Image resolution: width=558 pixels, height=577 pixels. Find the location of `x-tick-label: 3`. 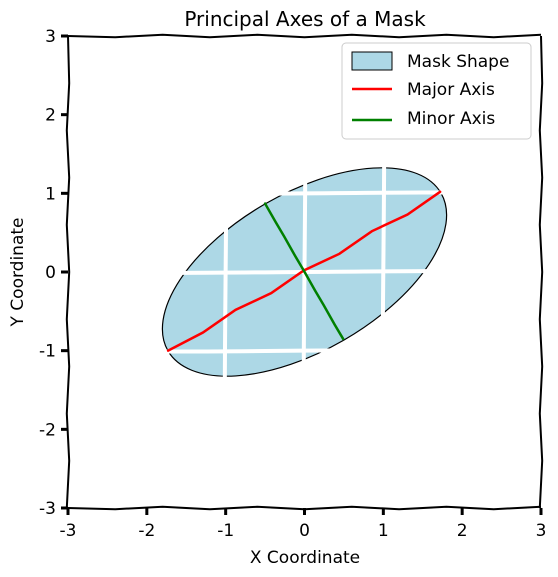

x-tick-label: 3 is located at coordinates (541, 531).